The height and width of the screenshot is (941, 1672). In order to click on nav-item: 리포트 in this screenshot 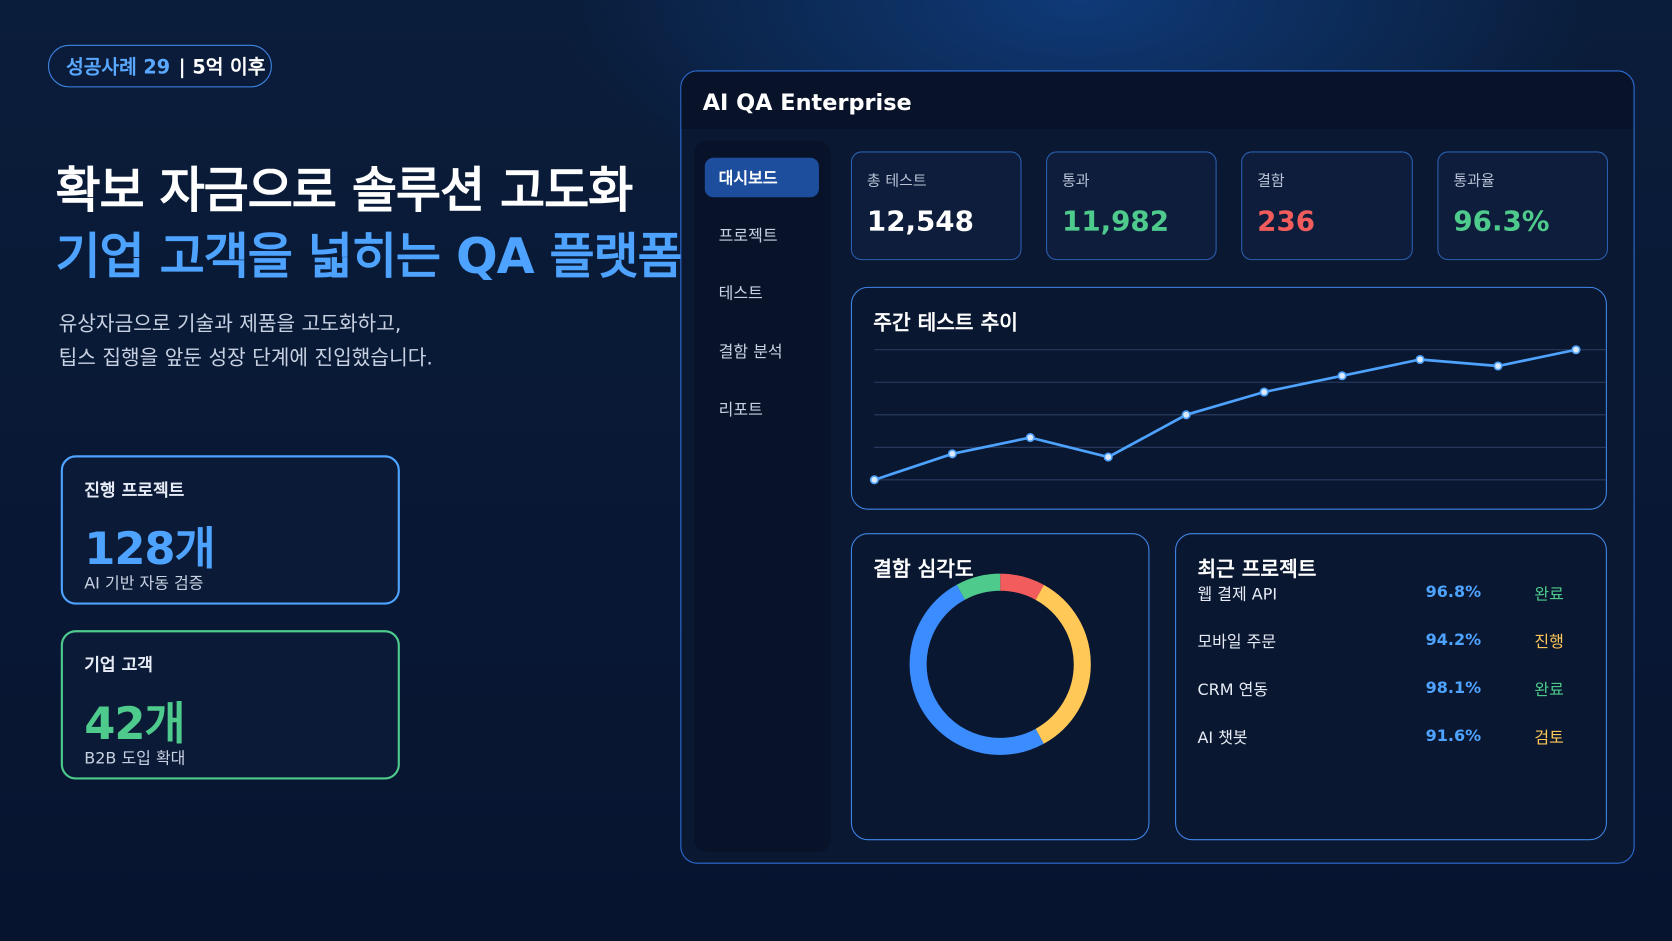, I will do `click(740, 409)`.